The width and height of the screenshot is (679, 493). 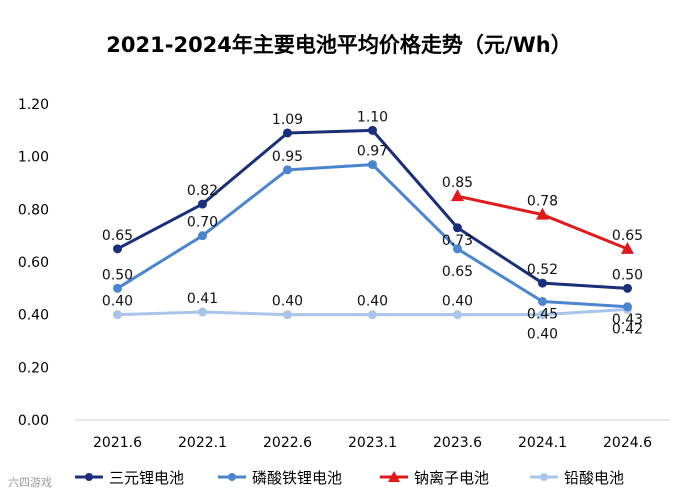 What do you see at coordinates (627, 320) in the screenshot?
I see `data-label: 0.43` at bounding box center [627, 320].